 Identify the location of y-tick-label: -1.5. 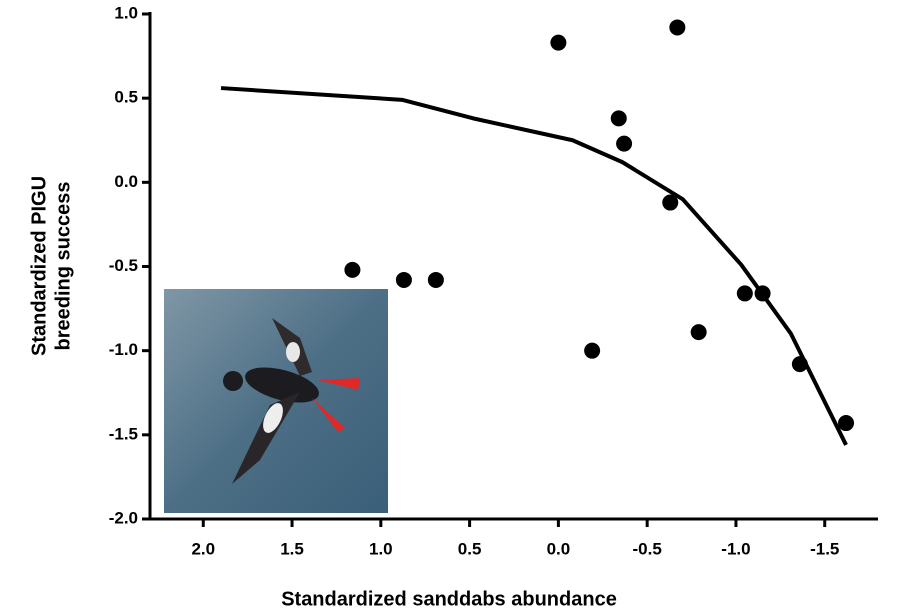
(123, 433).